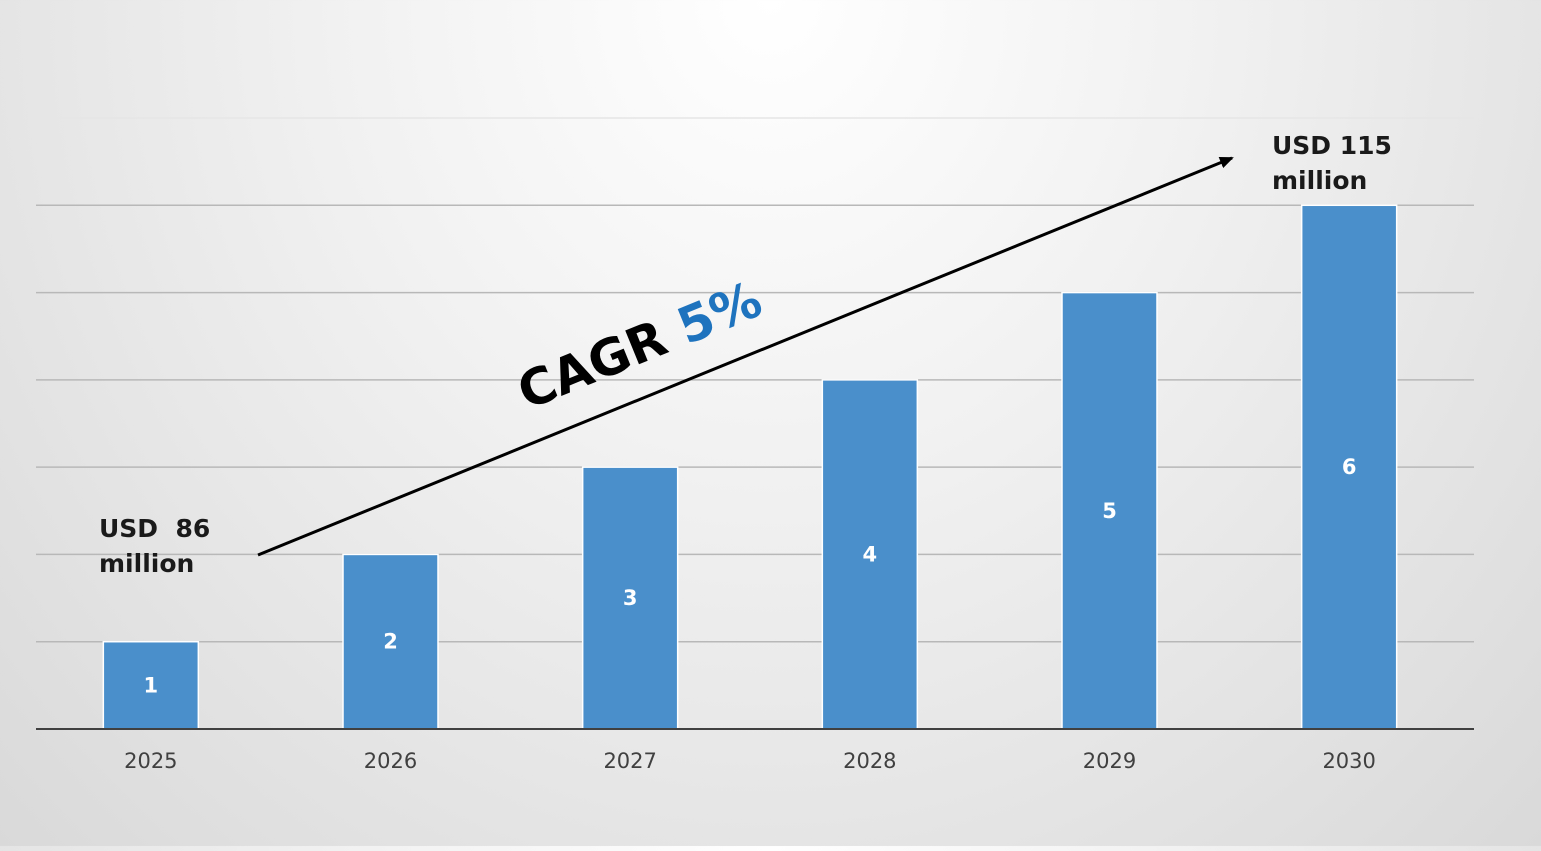 This screenshot has width=1541, height=851. I want to click on cagr-prefix: CAGR, so click(600, 361).